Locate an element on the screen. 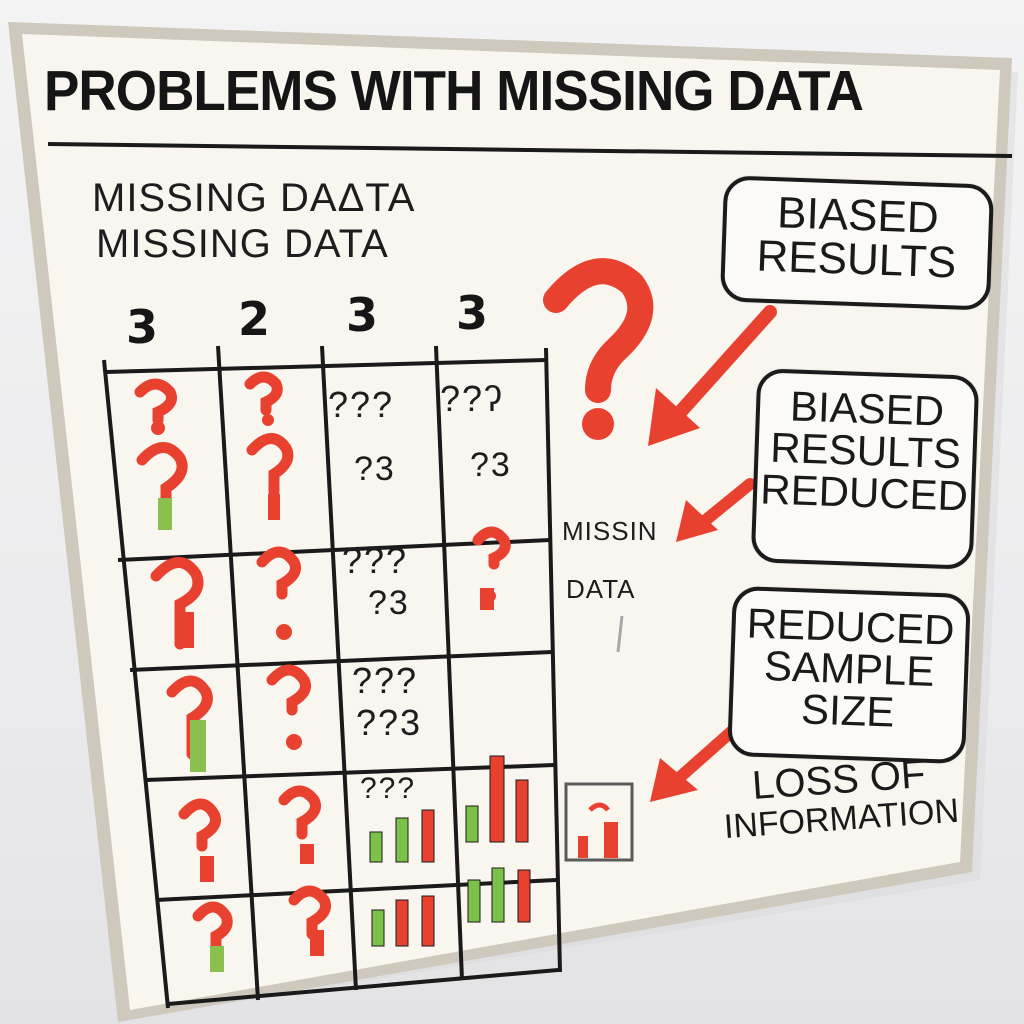  callout-biased-results-reduced: BIASED RESULTS REDUCED is located at coordinates (865, 469).